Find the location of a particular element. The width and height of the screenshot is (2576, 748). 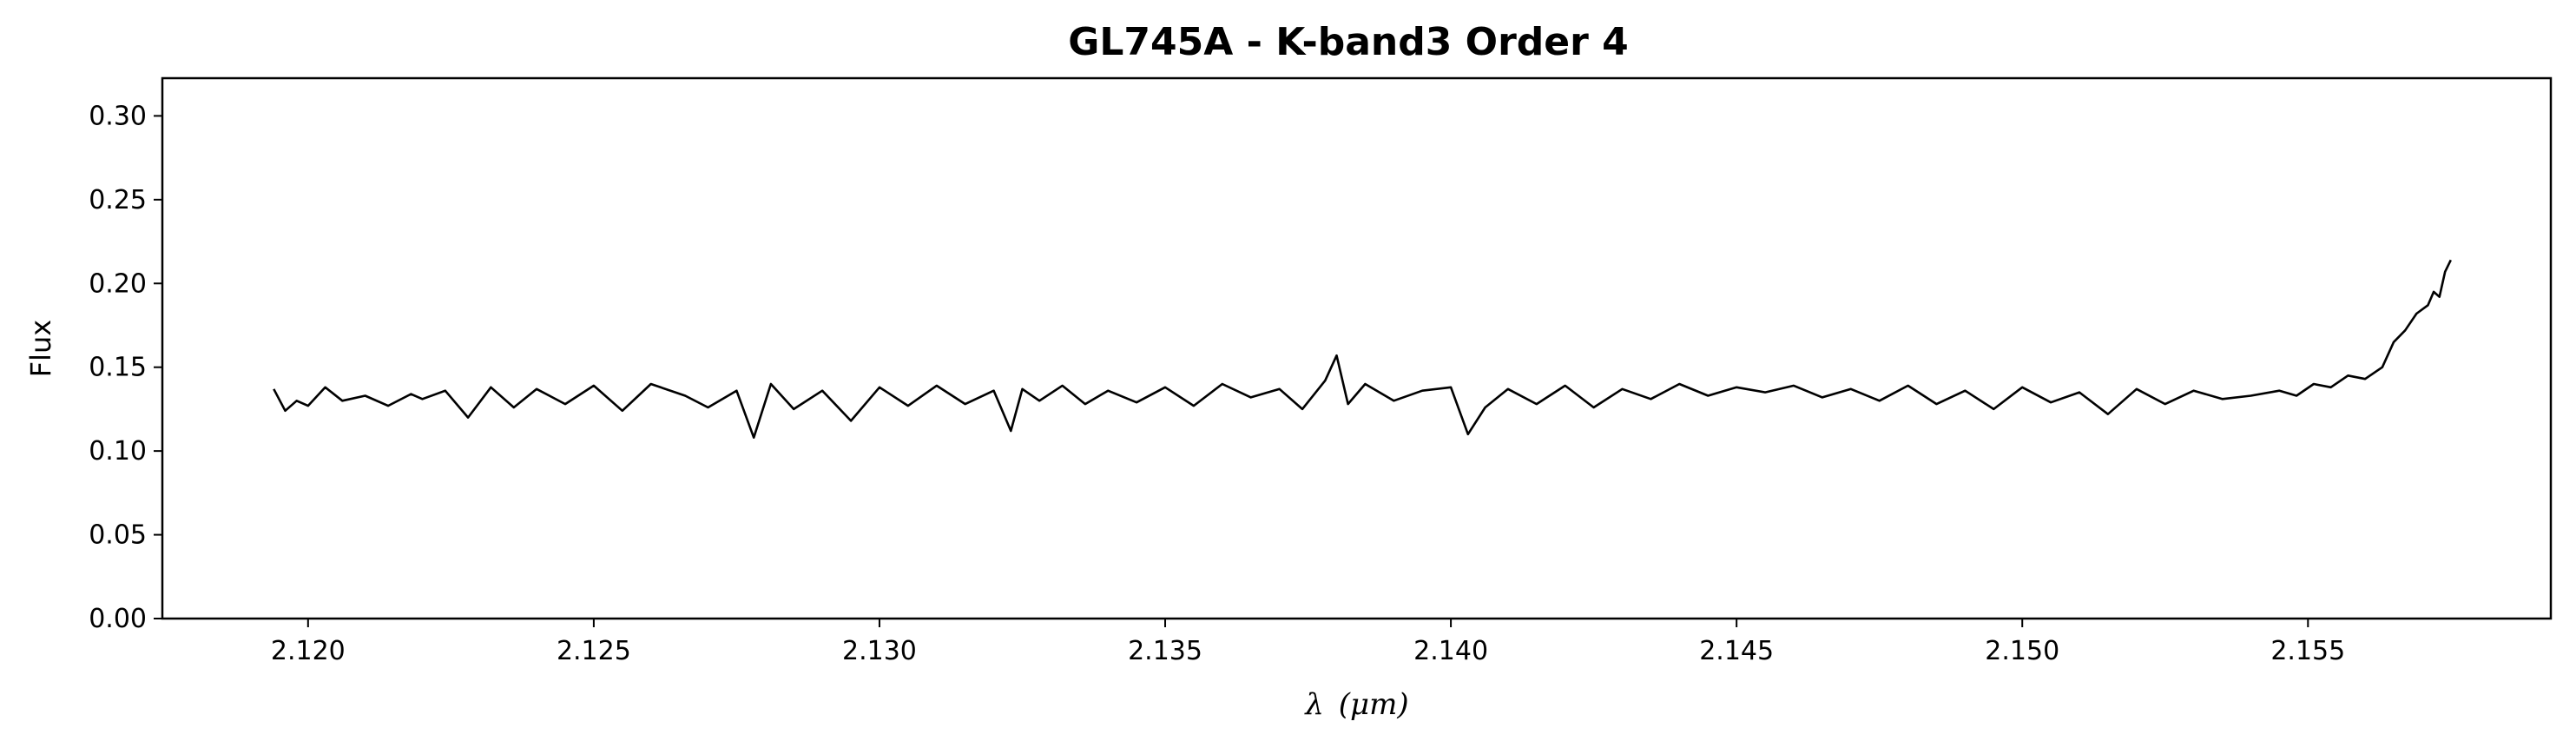

x-axis-label: λ (μm) is located at coordinates (1355, 704).